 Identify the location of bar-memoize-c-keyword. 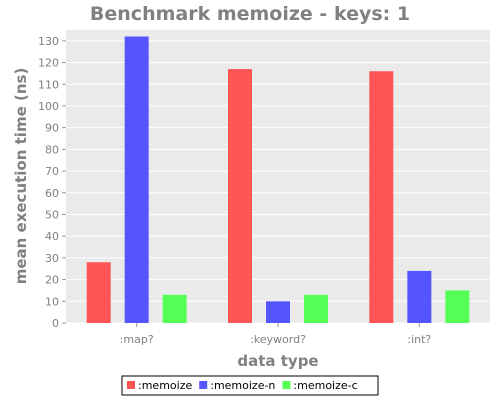
(316, 308).